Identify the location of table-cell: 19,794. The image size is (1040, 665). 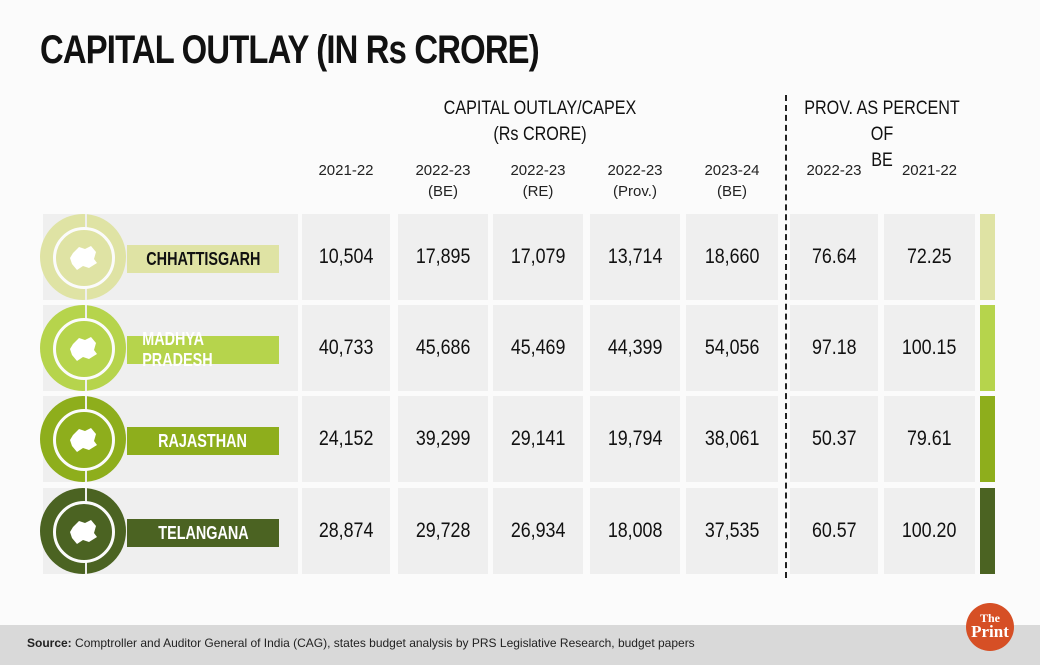
(635, 439).